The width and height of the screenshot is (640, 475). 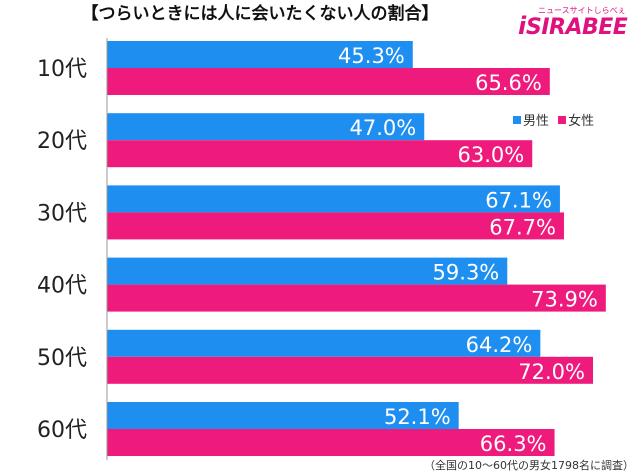 I want to click on value-label: 64.2%, so click(x=499, y=345).